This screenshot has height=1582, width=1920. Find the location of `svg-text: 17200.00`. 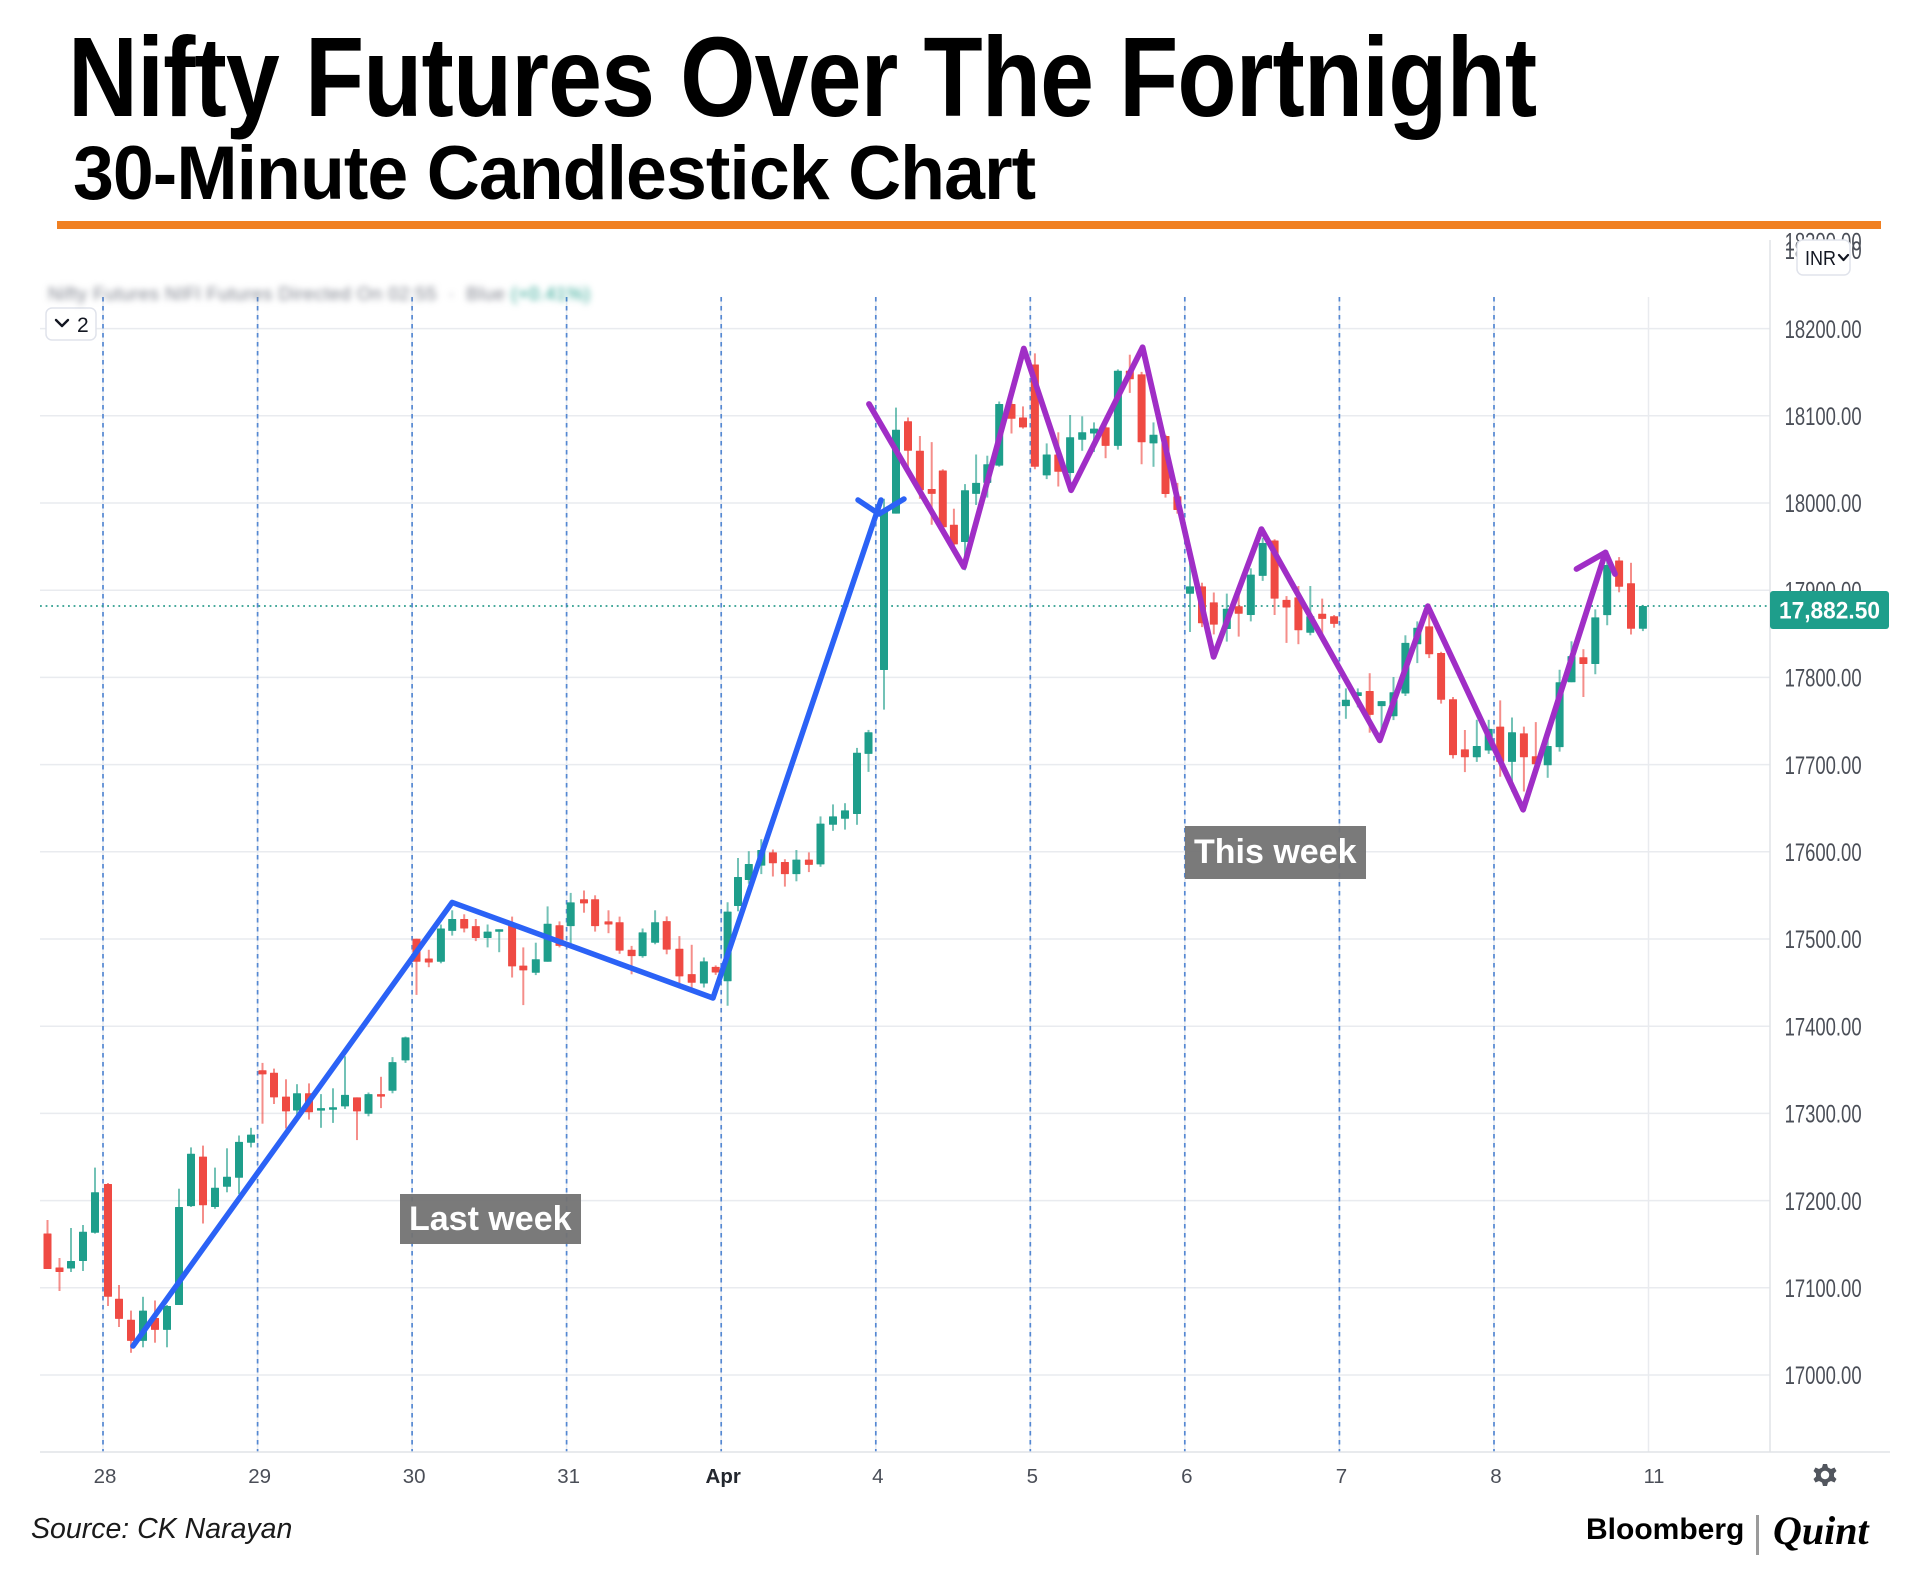

svg-text: 17200.00 is located at coordinates (1823, 1202).